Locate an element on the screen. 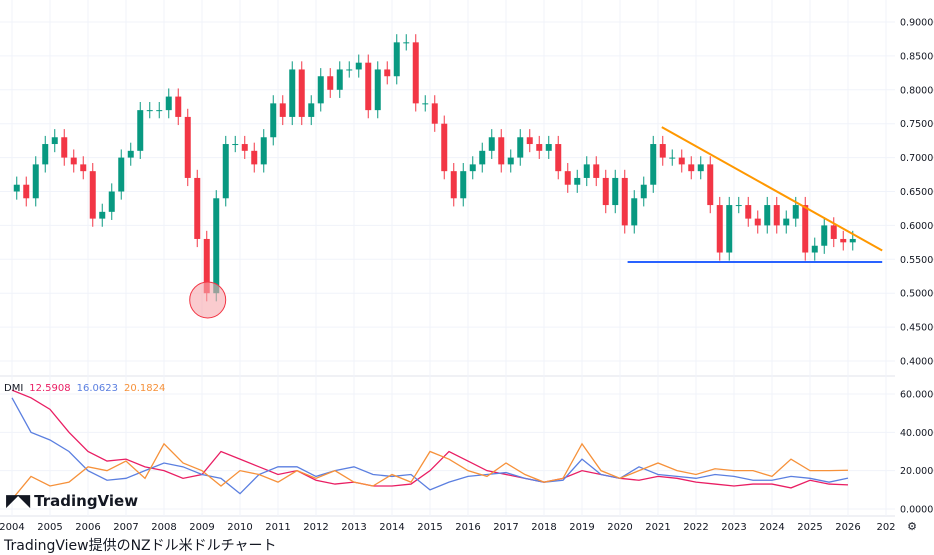  x-tick-label: 2014 is located at coordinates (391, 527).